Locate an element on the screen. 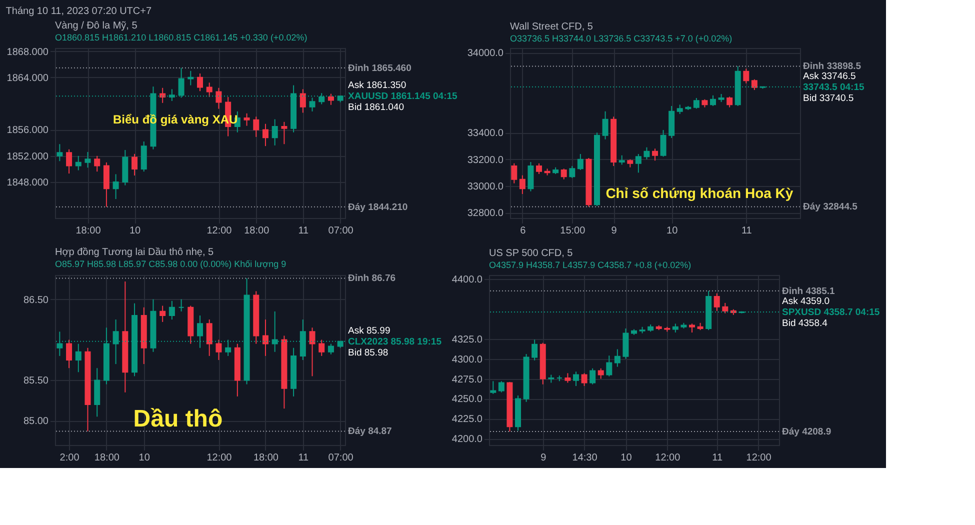 This screenshot has height=525, width=975. ref-line-label: SPXUSD 4358.7 04:15 is located at coordinates (831, 312).